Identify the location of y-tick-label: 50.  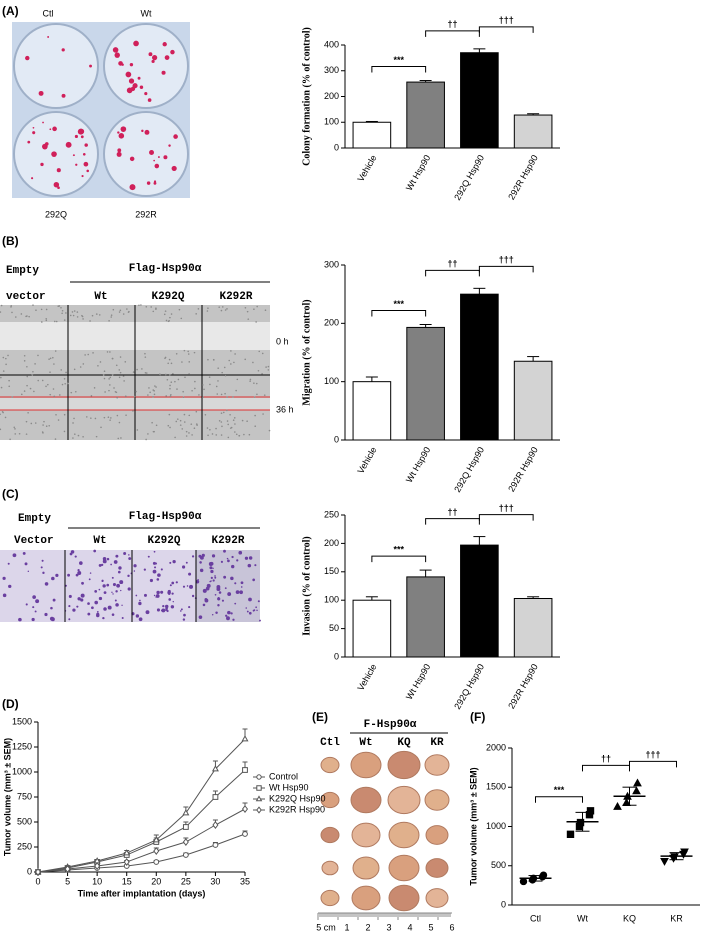
(334, 628).